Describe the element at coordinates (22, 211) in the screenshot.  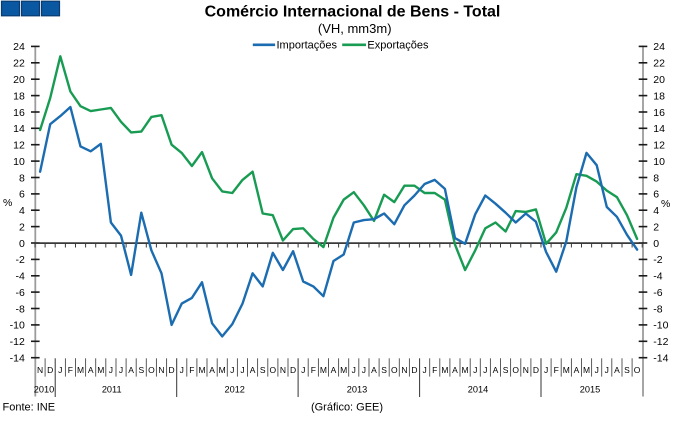
I see `svg-text: 4` at that location.